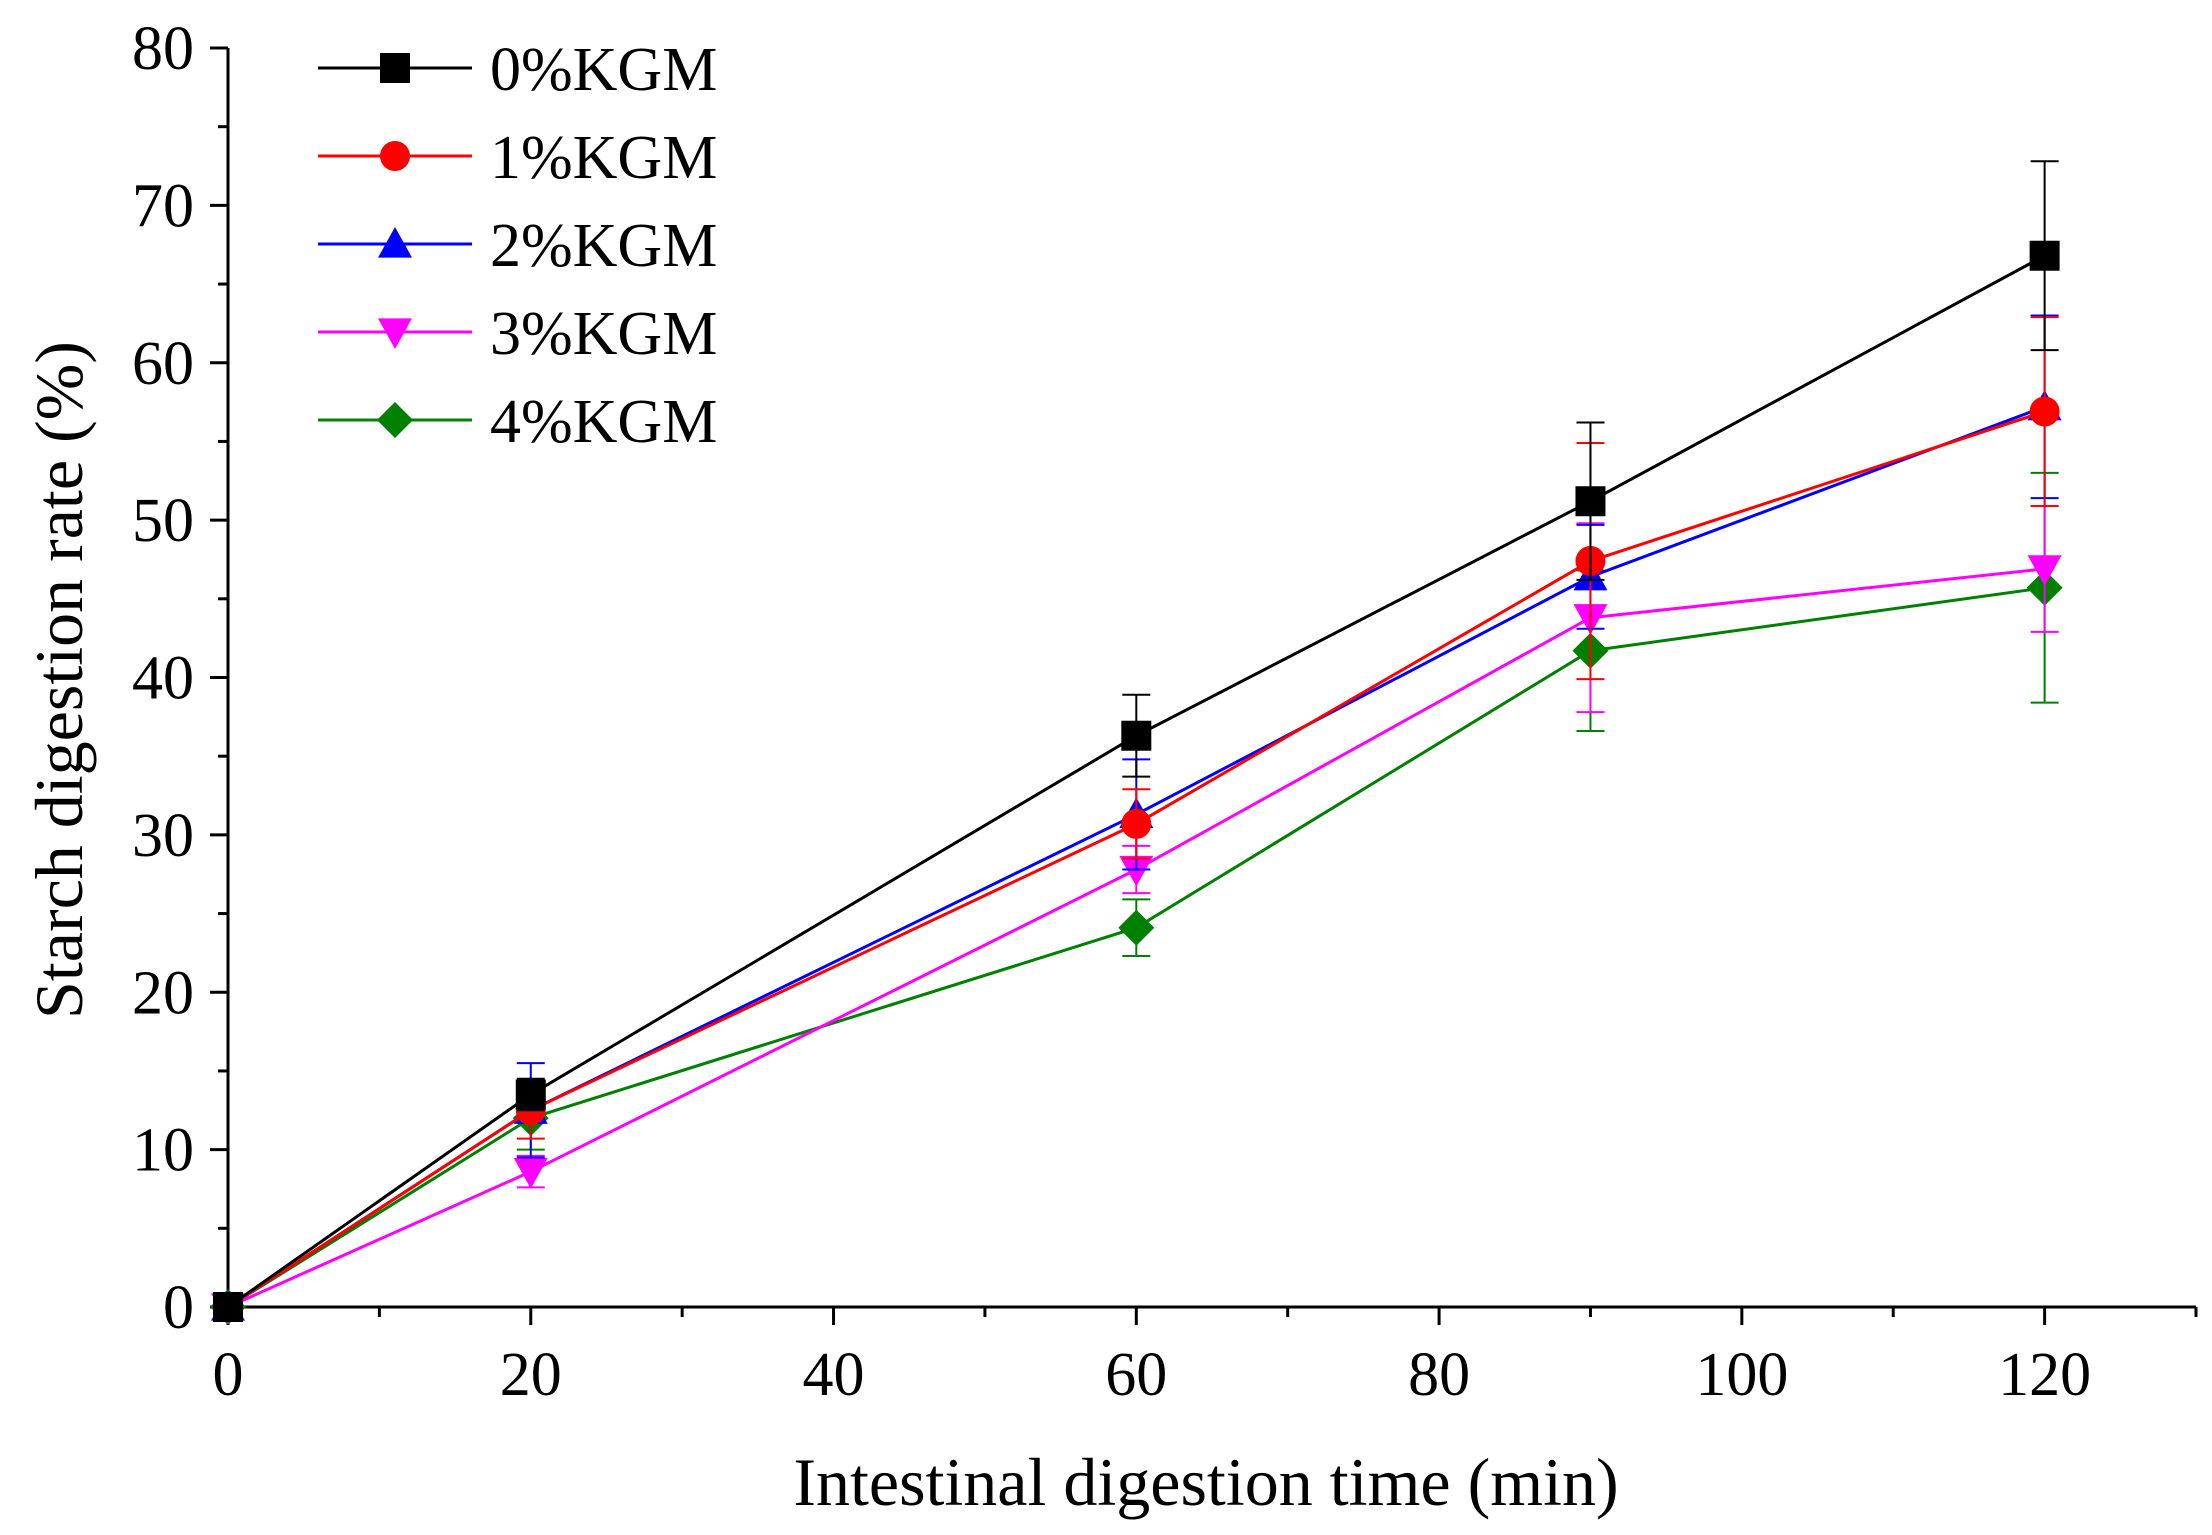 This screenshot has height=1535, width=2212. I want to click on legend-label: 1%KGM, so click(603, 158).